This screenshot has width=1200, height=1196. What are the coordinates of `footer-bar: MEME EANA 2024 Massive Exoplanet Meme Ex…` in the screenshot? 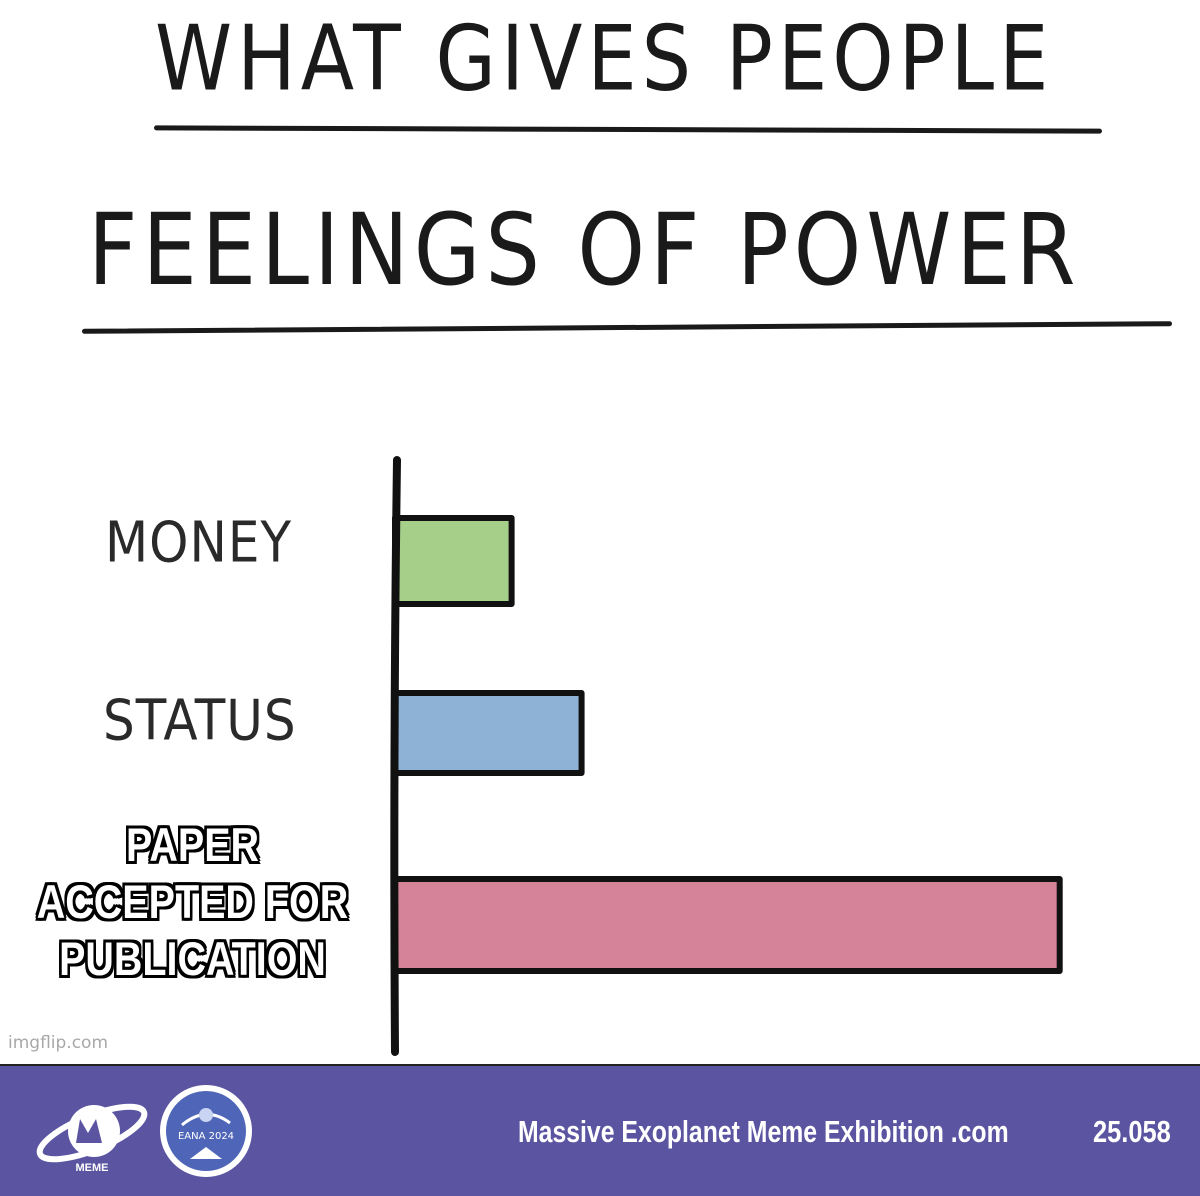 It's located at (600, 1130).